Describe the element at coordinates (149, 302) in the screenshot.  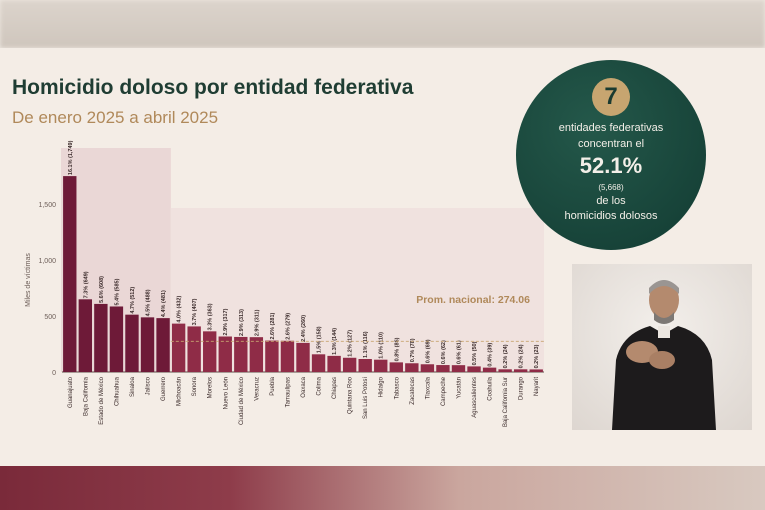
I see `bar-data-label: 4.5% (488)` at that location.